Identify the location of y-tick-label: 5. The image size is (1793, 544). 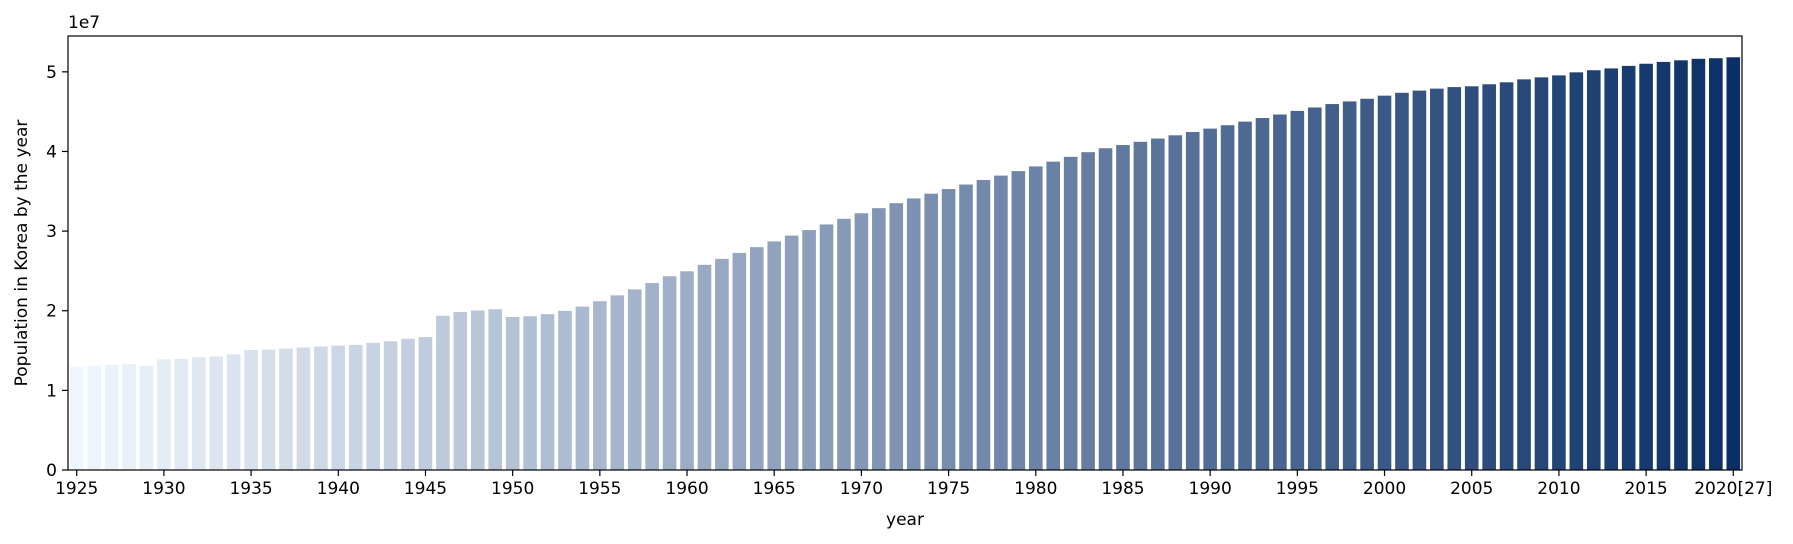
(51, 73).